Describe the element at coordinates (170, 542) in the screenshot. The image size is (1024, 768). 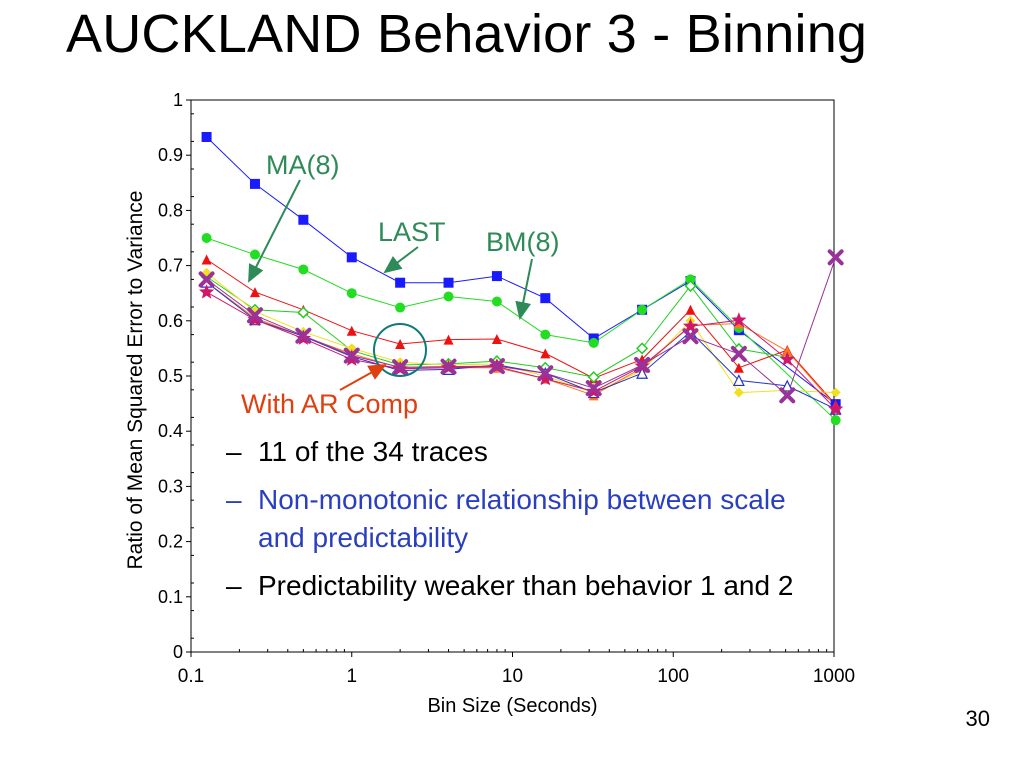
I see `y-tick-label: 0.2` at that location.